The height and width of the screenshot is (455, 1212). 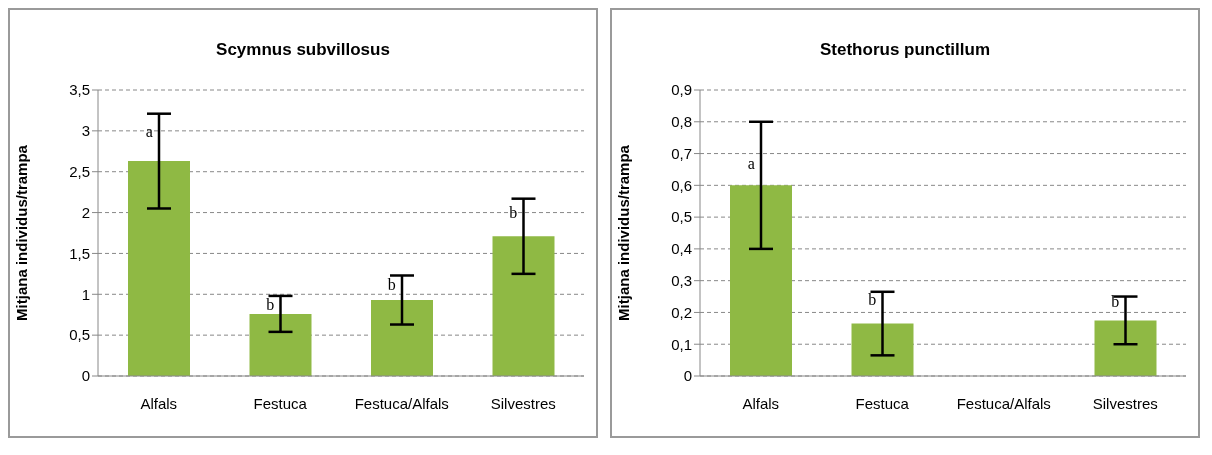 What do you see at coordinates (79, 172) in the screenshot?
I see `y-tick-label: 2,5` at bounding box center [79, 172].